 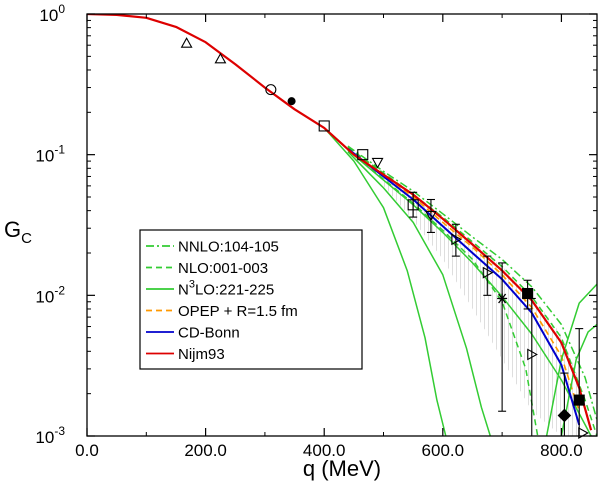 I want to click on y-tick-label: 10⁻³, so click(x=50, y=435).